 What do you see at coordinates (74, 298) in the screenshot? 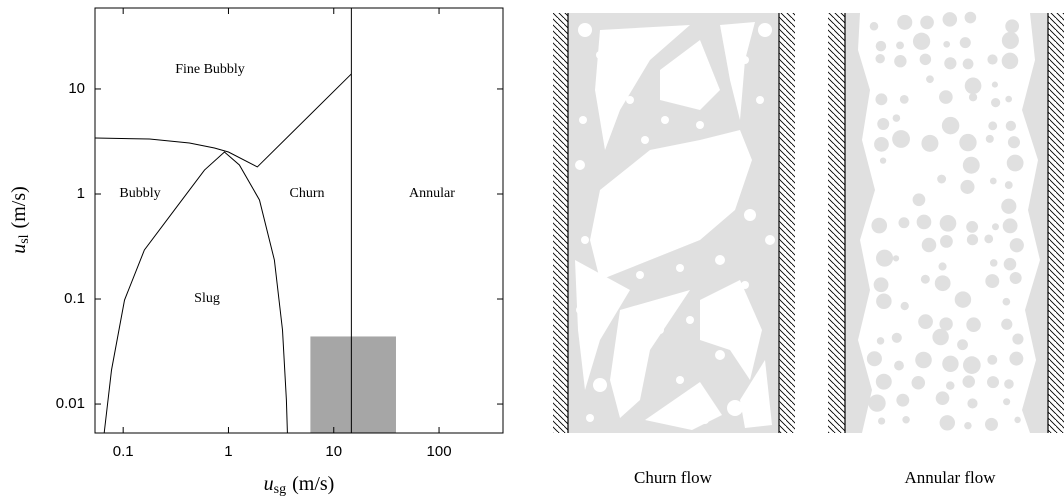
I see `y-tick-label: 0.1` at bounding box center [74, 298].